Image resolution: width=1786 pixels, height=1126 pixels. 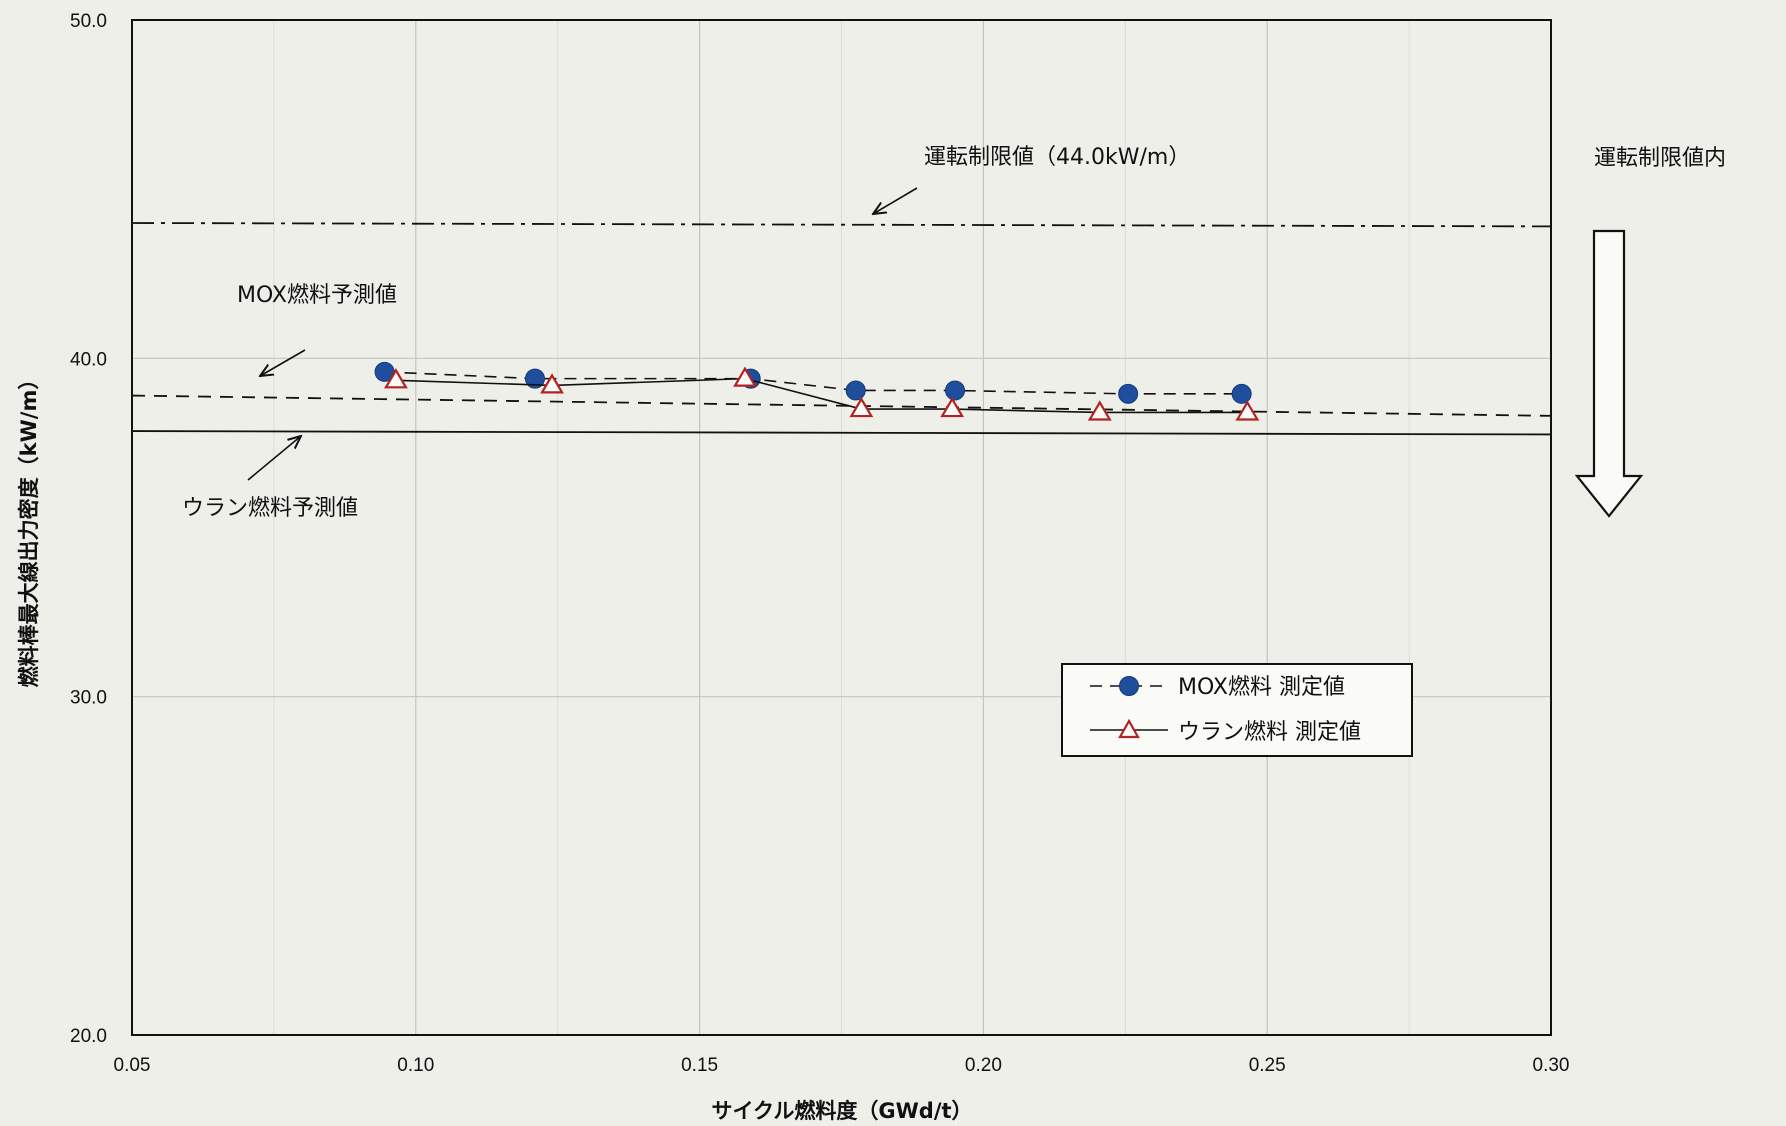 What do you see at coordinates (88, 21) in the screenshot?
I see `y-tick-label: 50.0` at bounding box center [88, 21].